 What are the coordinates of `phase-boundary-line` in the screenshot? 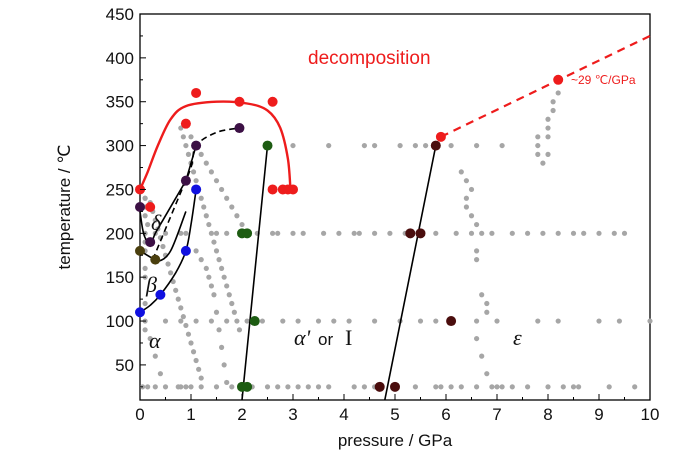 It's located at (410, 273).